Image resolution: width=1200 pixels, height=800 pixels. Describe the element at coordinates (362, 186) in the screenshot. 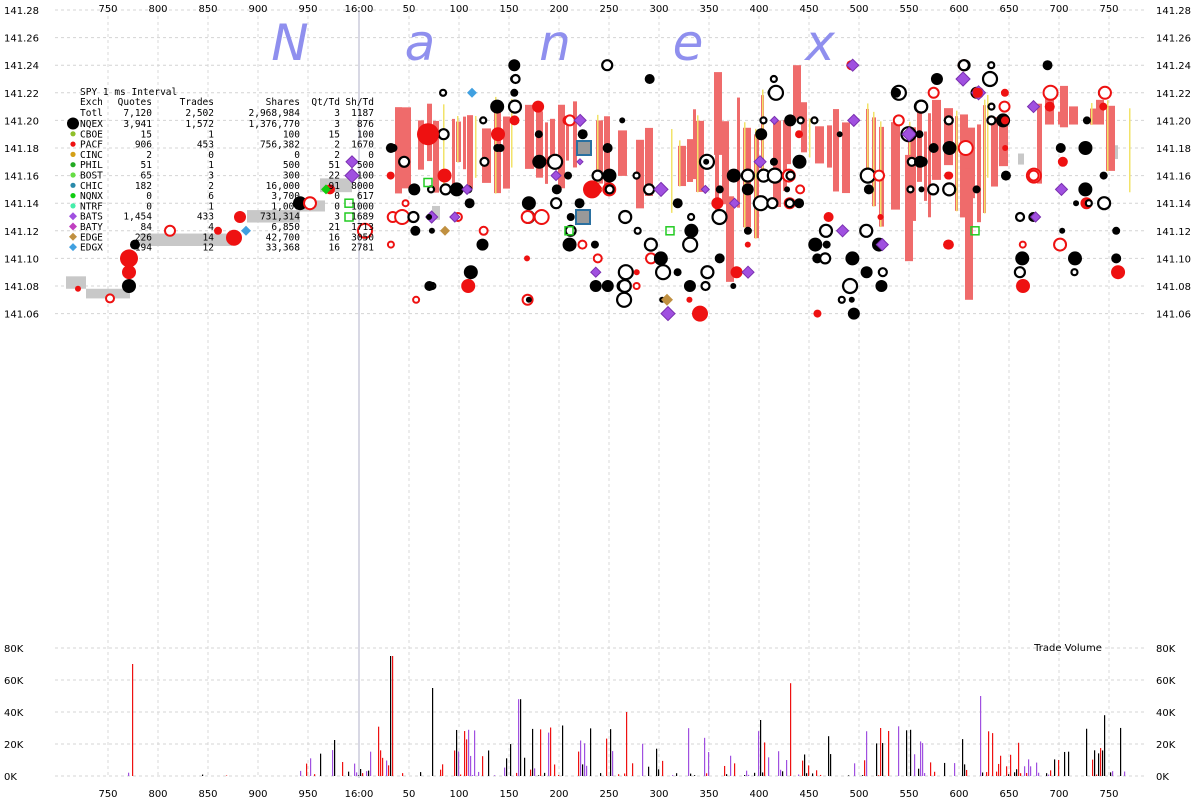

I see `table-cell: 8000` at that location.